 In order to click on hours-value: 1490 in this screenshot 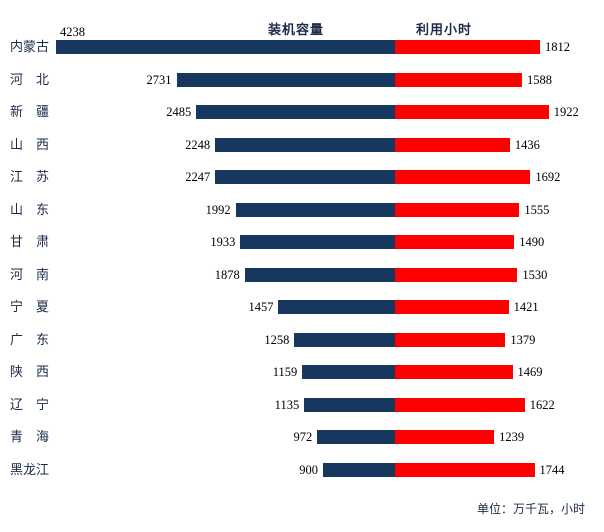, I will do `click(532, 242)`.